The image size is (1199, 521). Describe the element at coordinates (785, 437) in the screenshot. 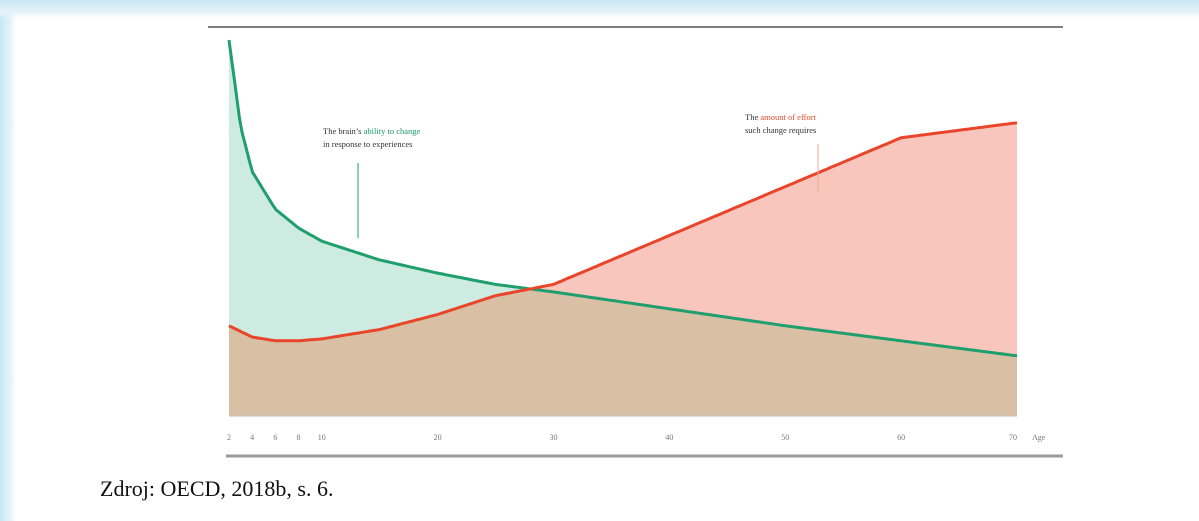

I see `x-tick-label: 50` at that location.